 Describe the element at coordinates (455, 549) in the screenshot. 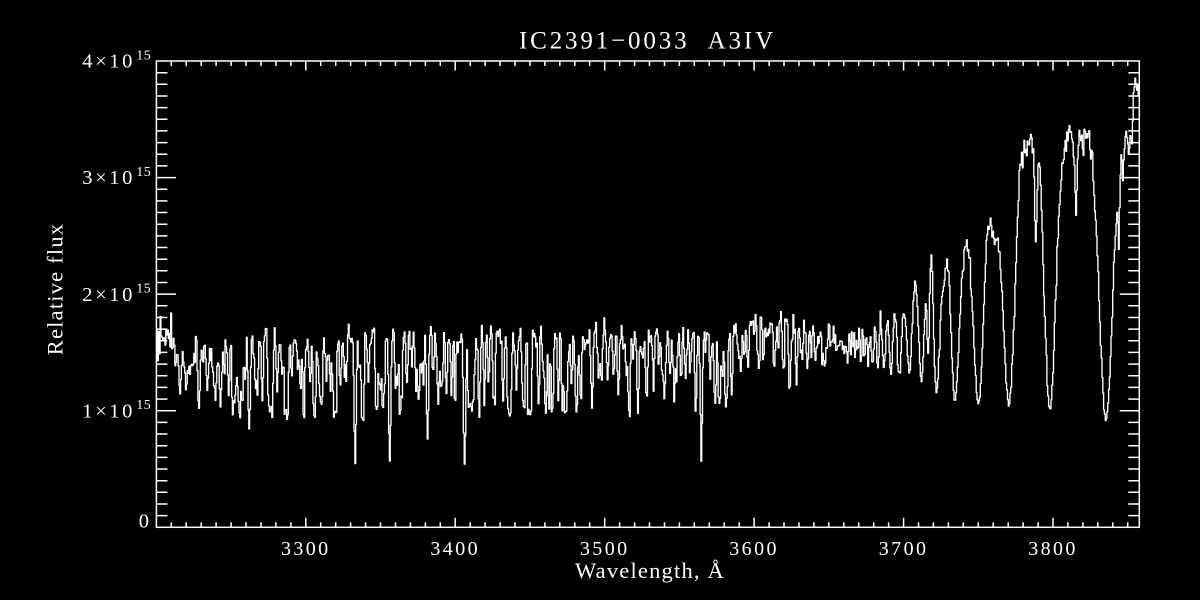

I see `svg-text: 3400` at that location.